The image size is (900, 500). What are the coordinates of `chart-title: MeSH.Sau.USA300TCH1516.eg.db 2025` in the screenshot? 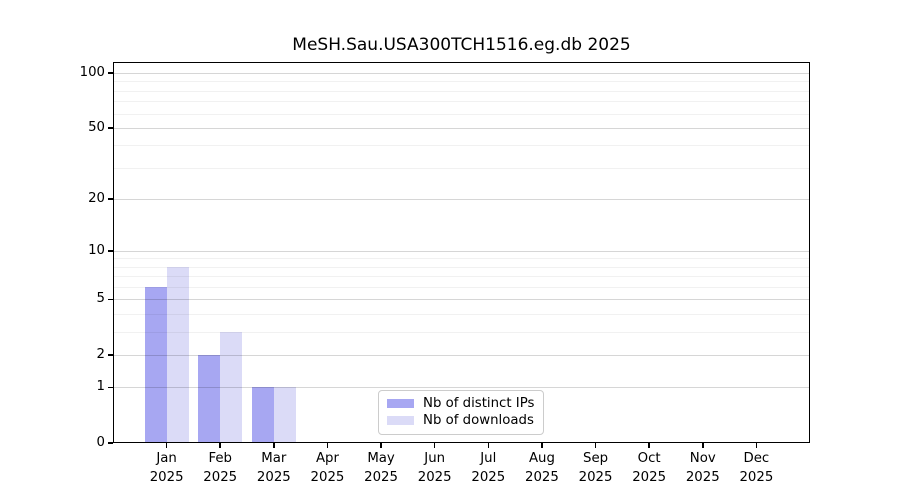 It's located at (461, 45).